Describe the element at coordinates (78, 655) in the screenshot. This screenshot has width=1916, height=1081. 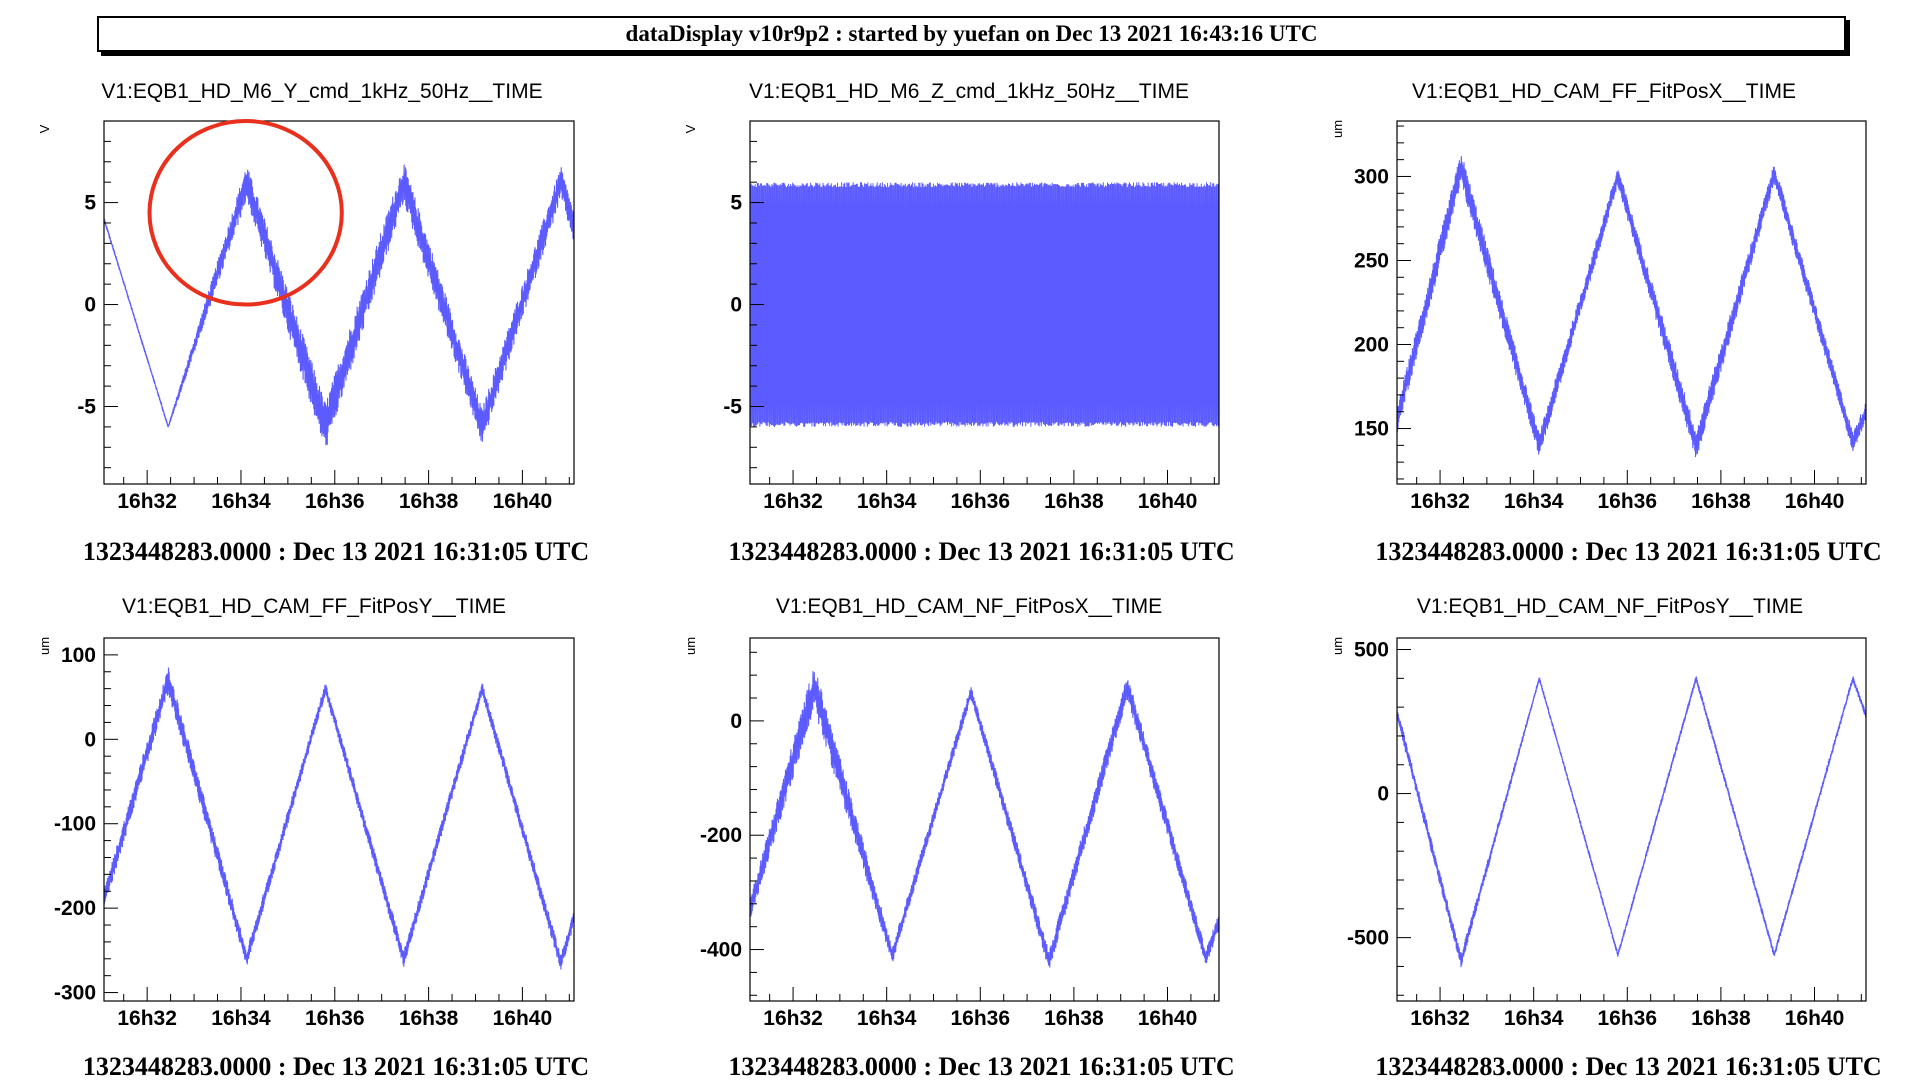
I see `y-tick-label: 100` at that location.